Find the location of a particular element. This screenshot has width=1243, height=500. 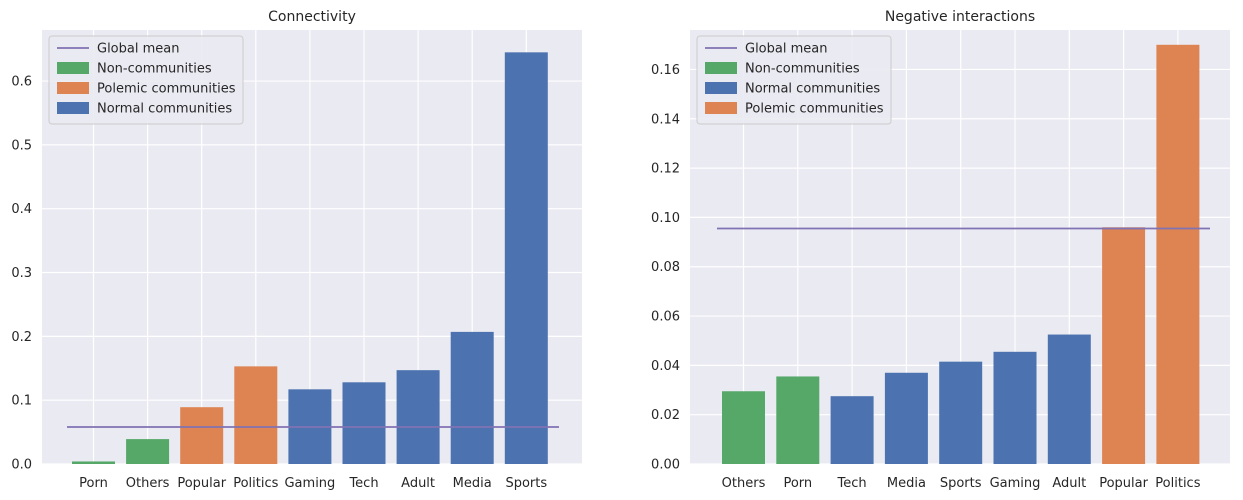

chart-title: Negative interactions is located at coordinates (960, 17).